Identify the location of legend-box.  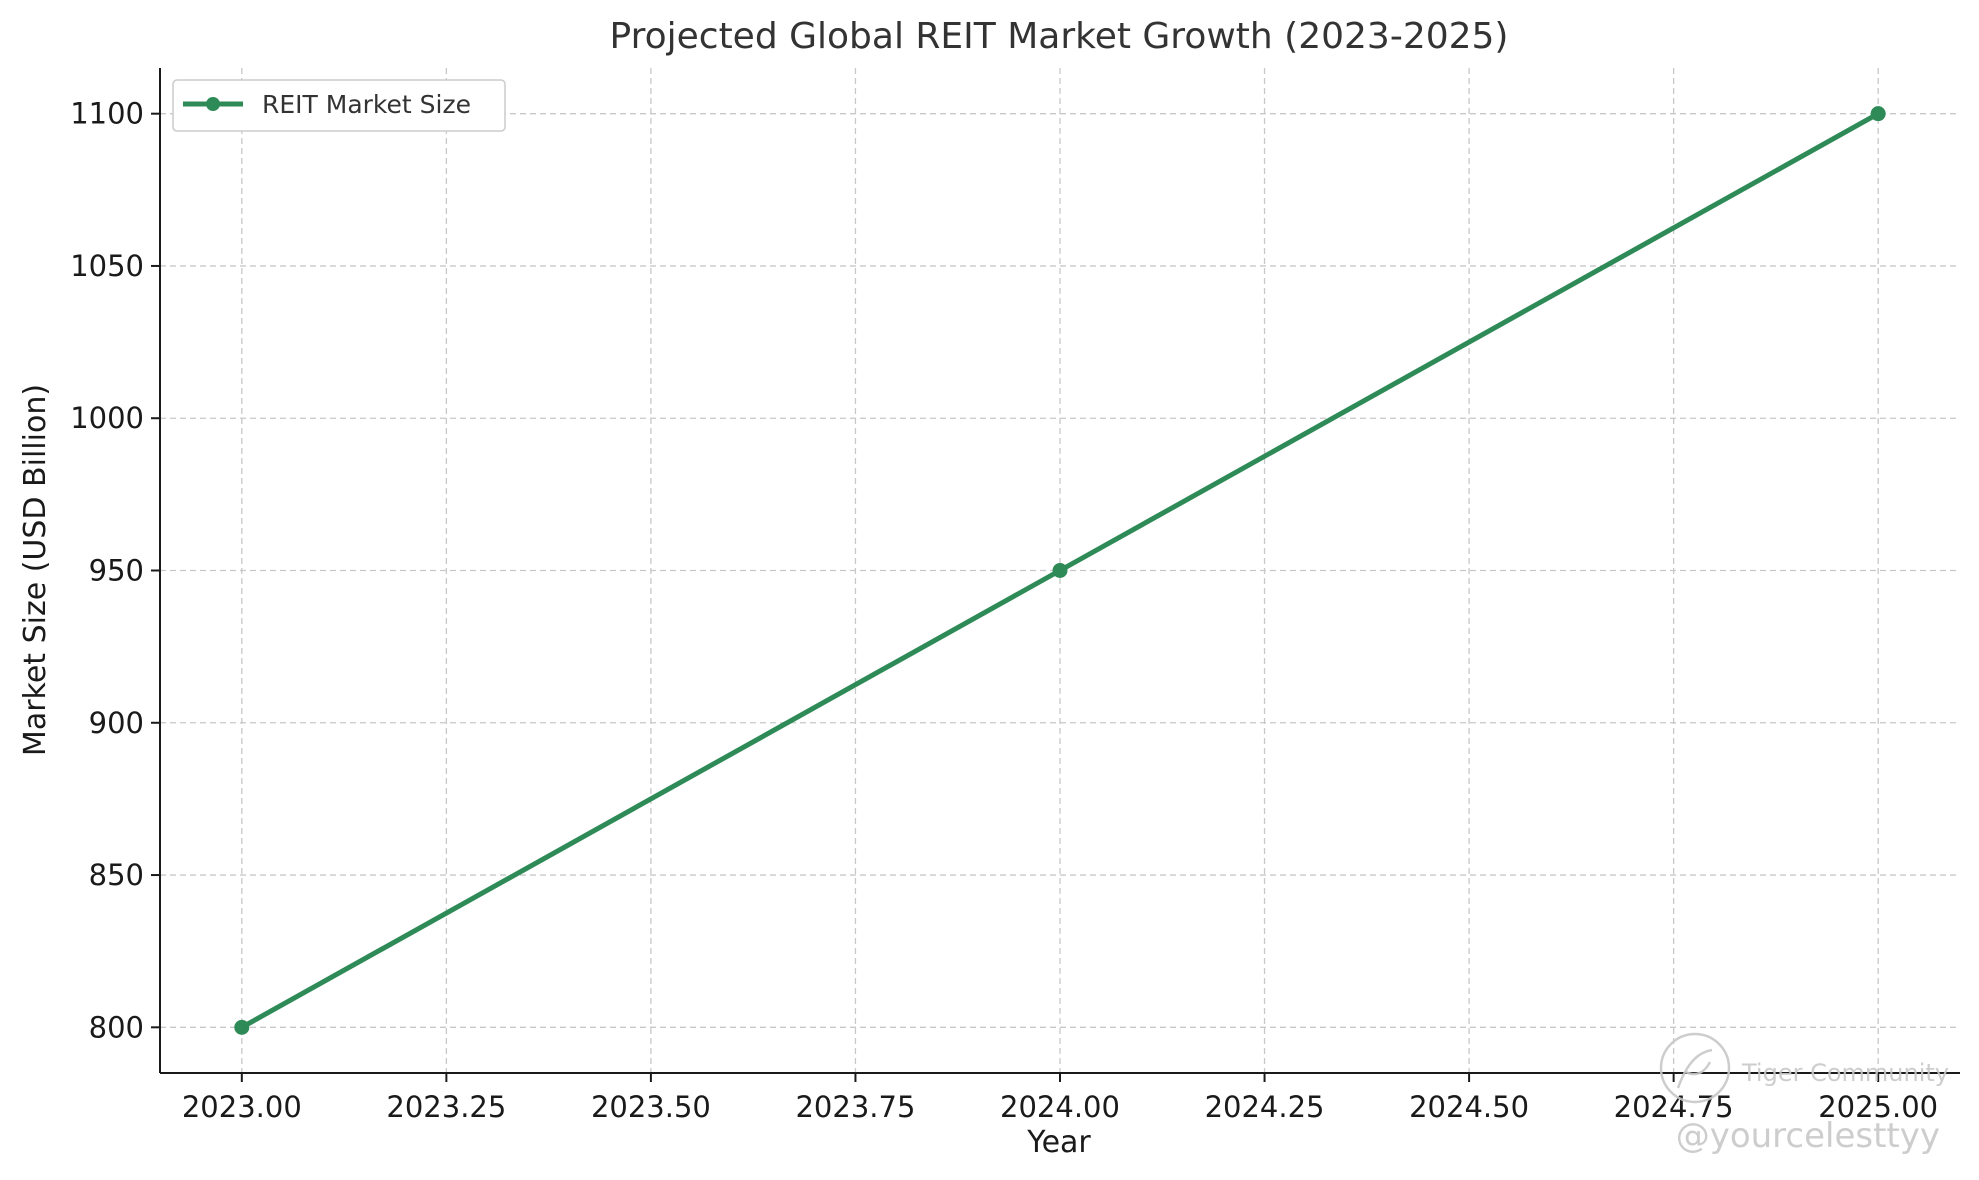
(339, 105).